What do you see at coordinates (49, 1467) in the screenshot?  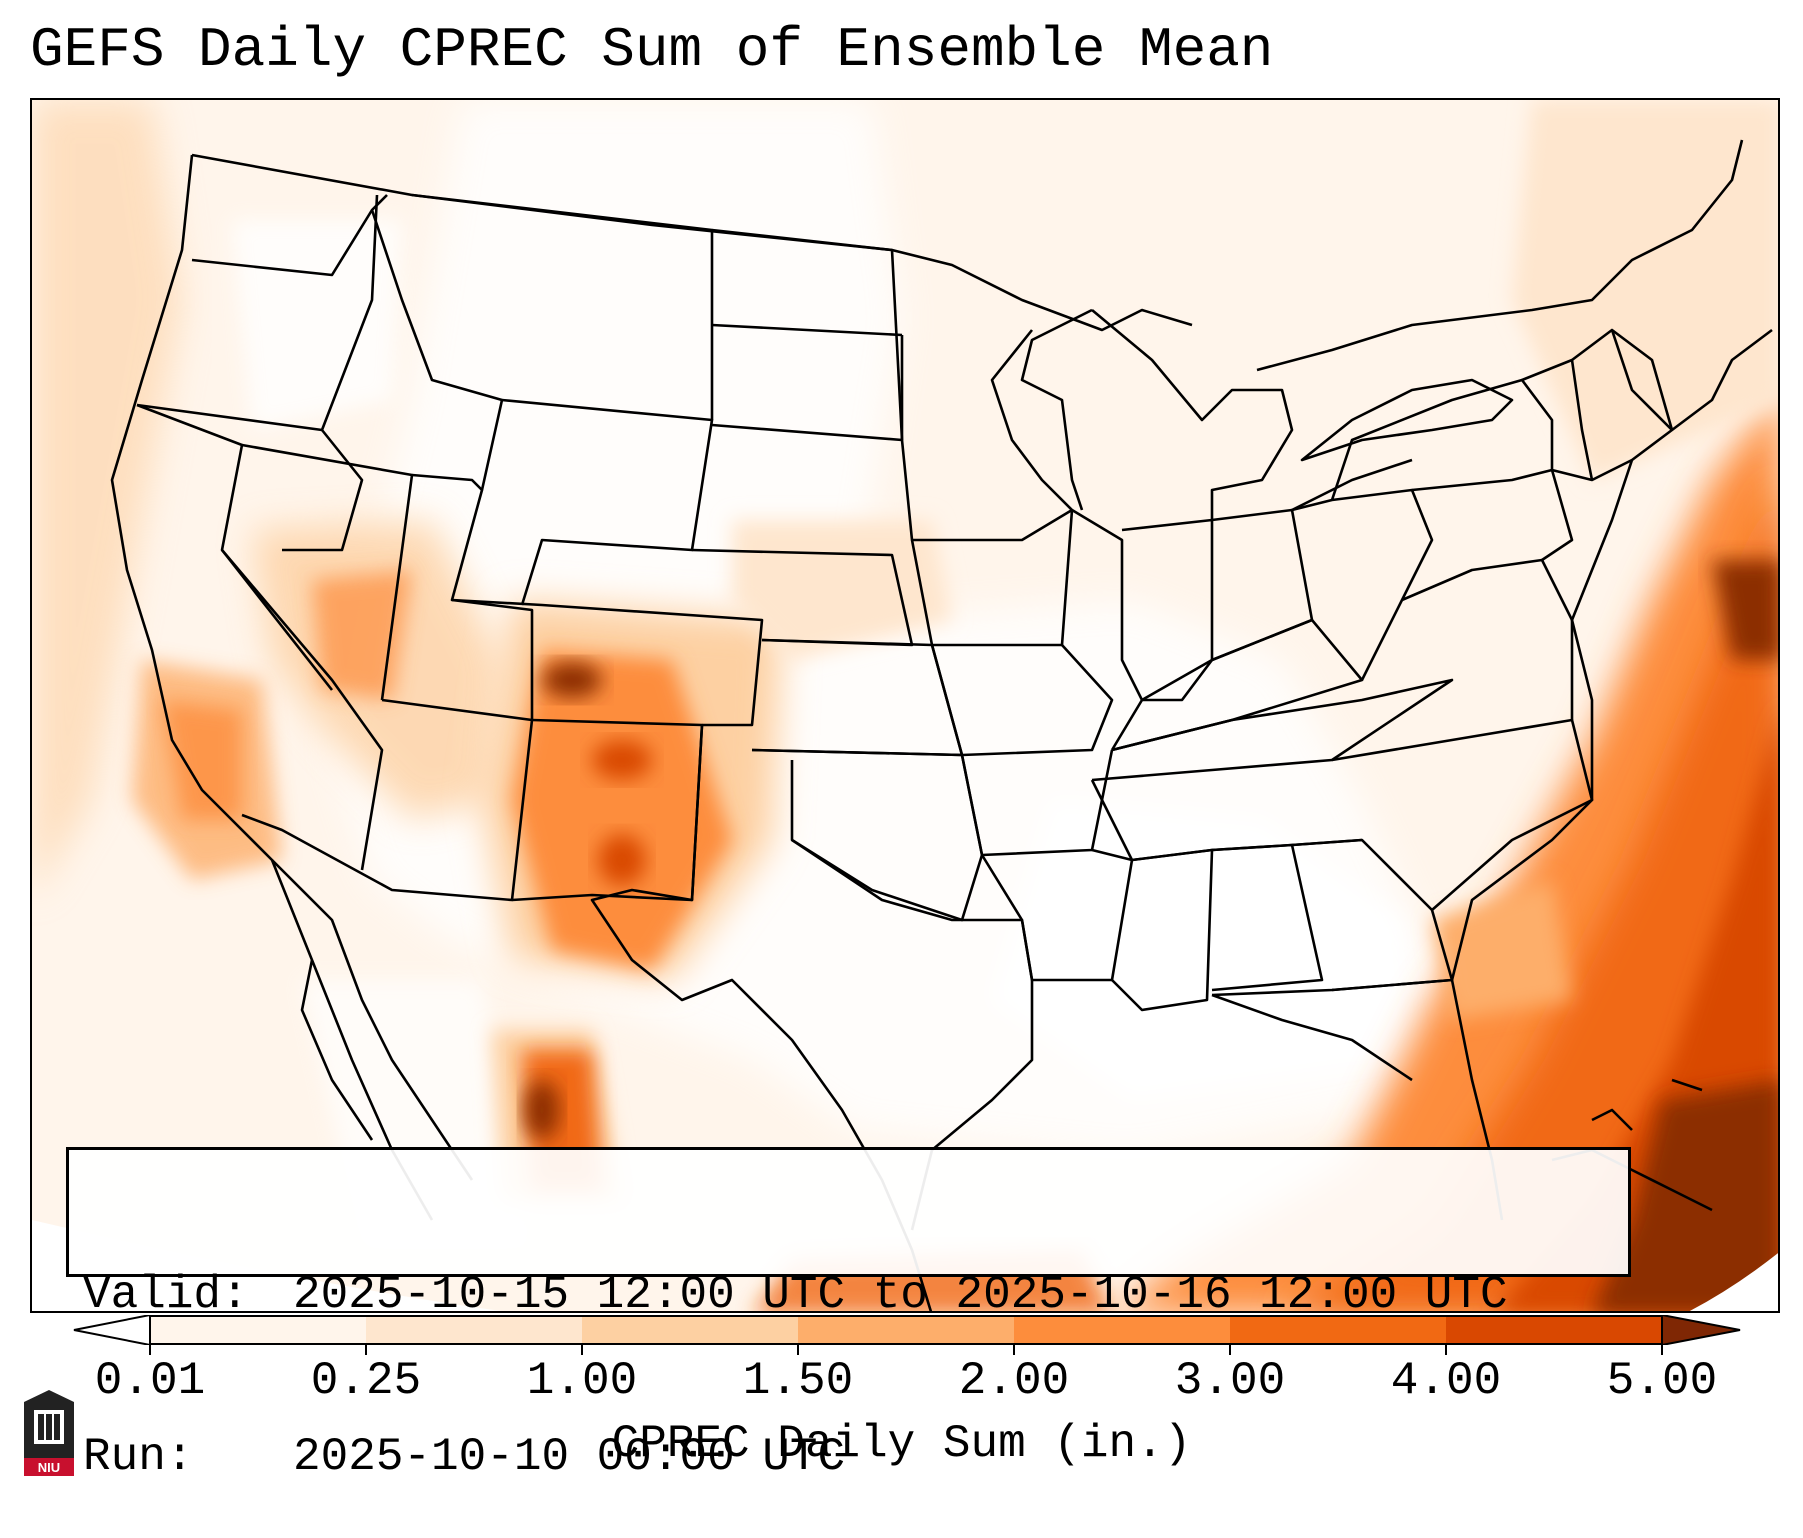 I see `svg-text: NIU` at bounding box center [49, 1467].